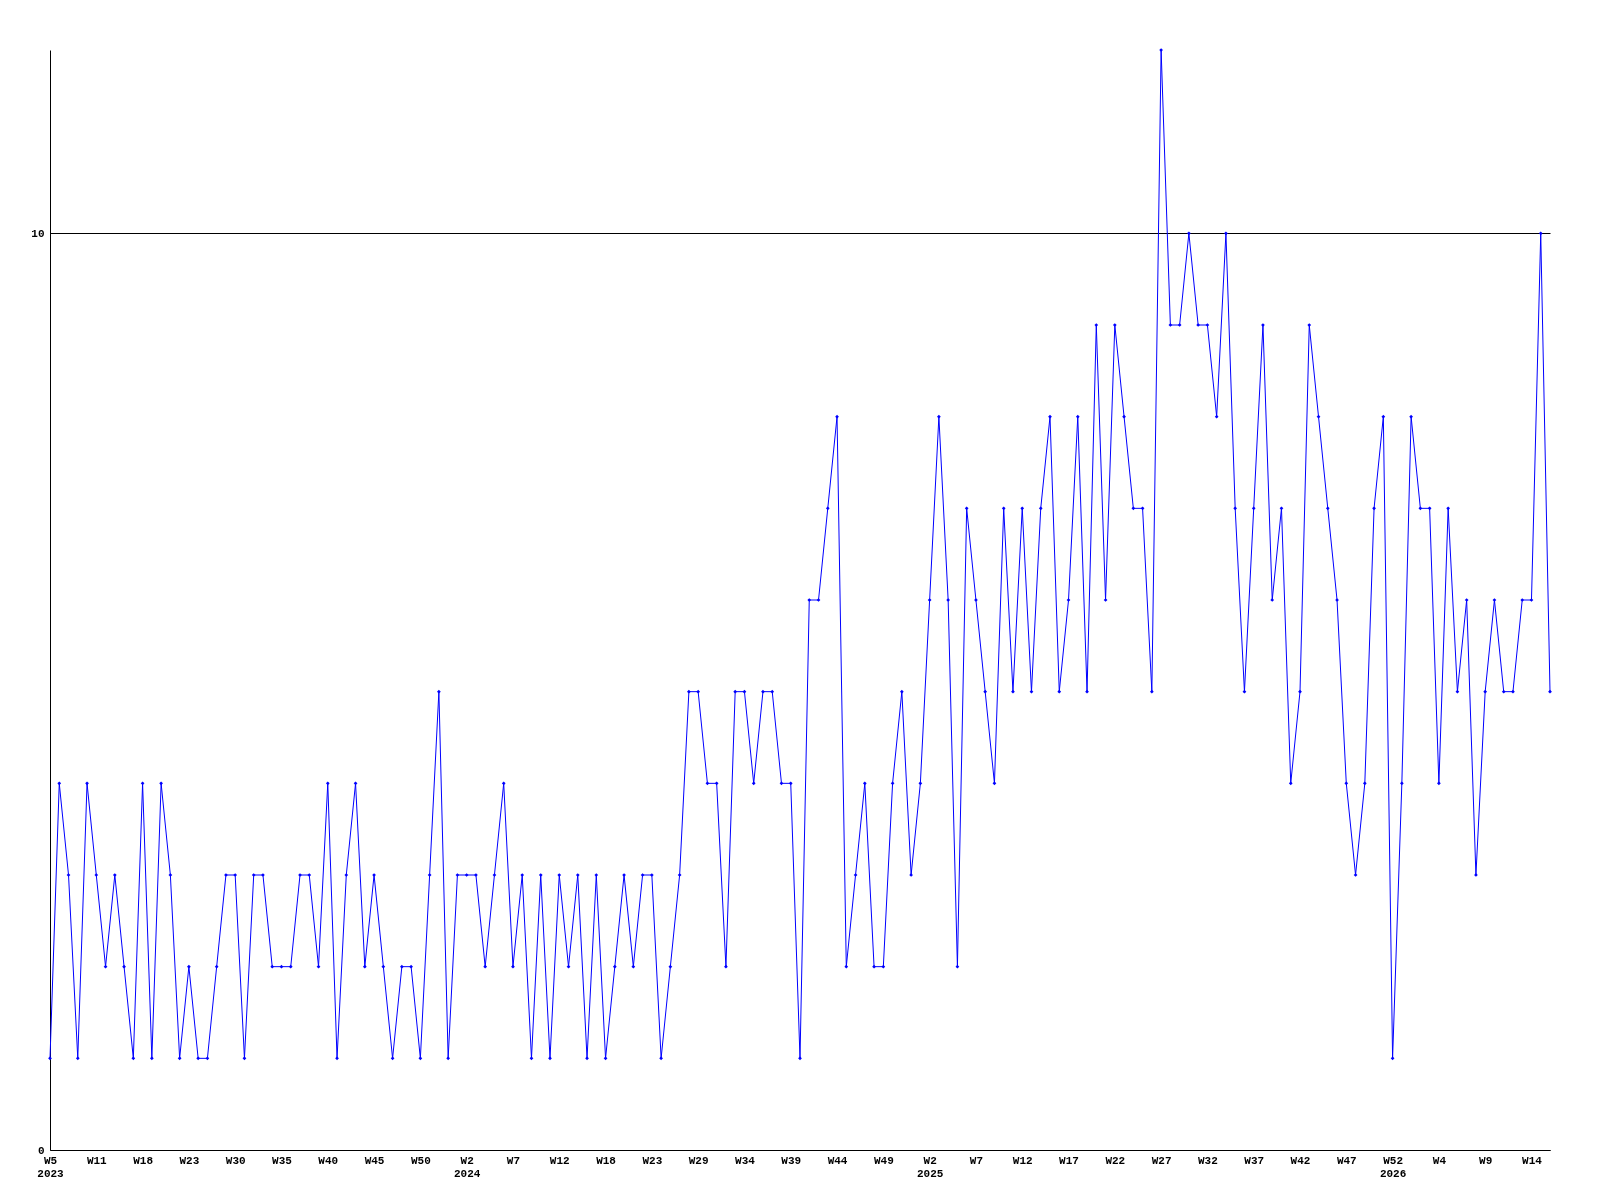 This screenshot has height=1200, width=1600. Describe the element at coordinates (1115, 1160) in the screenshot. I see `x-tick-label: W22` at that location.